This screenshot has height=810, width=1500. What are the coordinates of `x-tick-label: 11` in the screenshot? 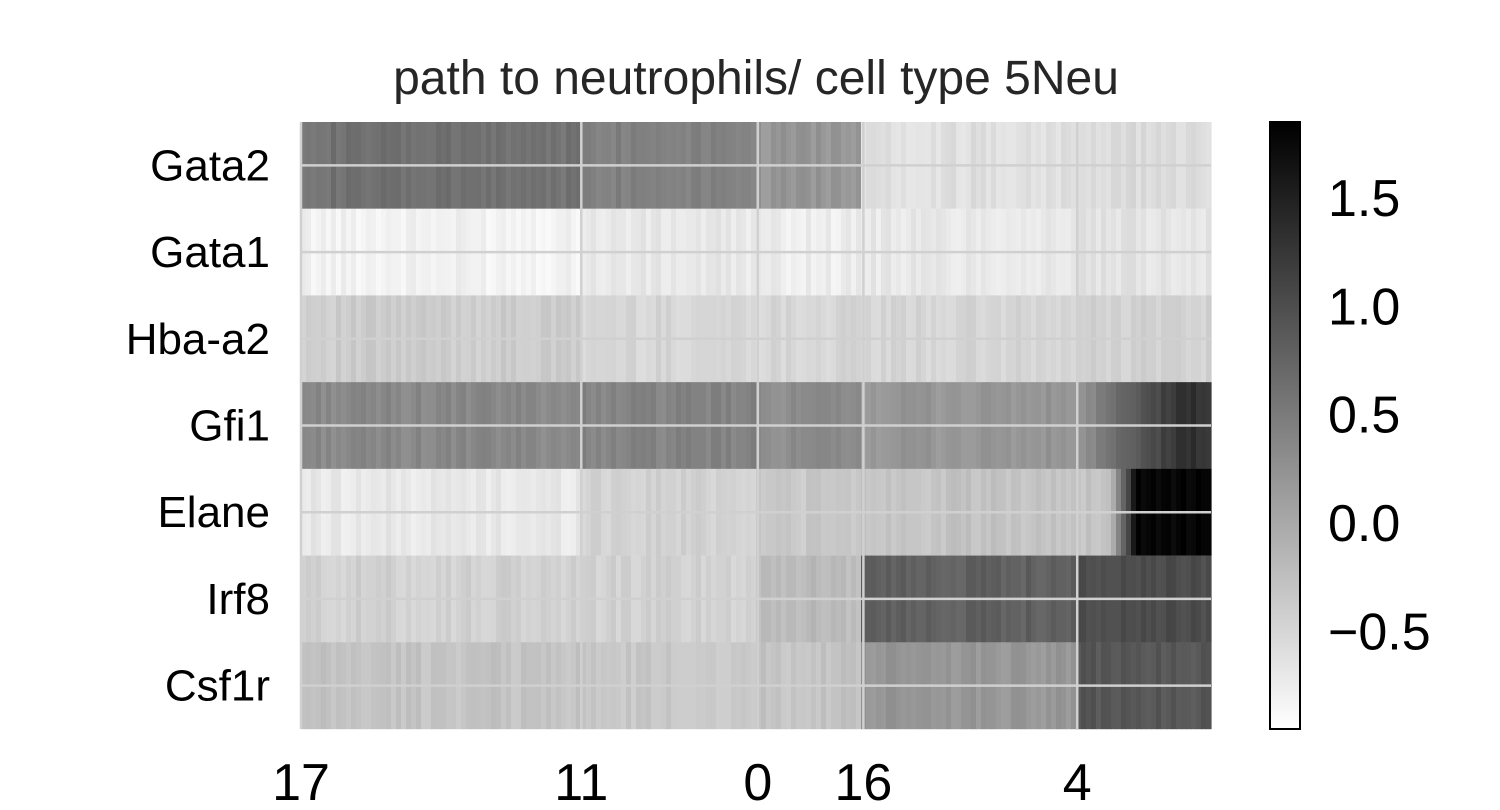 It's located at (581, 782).